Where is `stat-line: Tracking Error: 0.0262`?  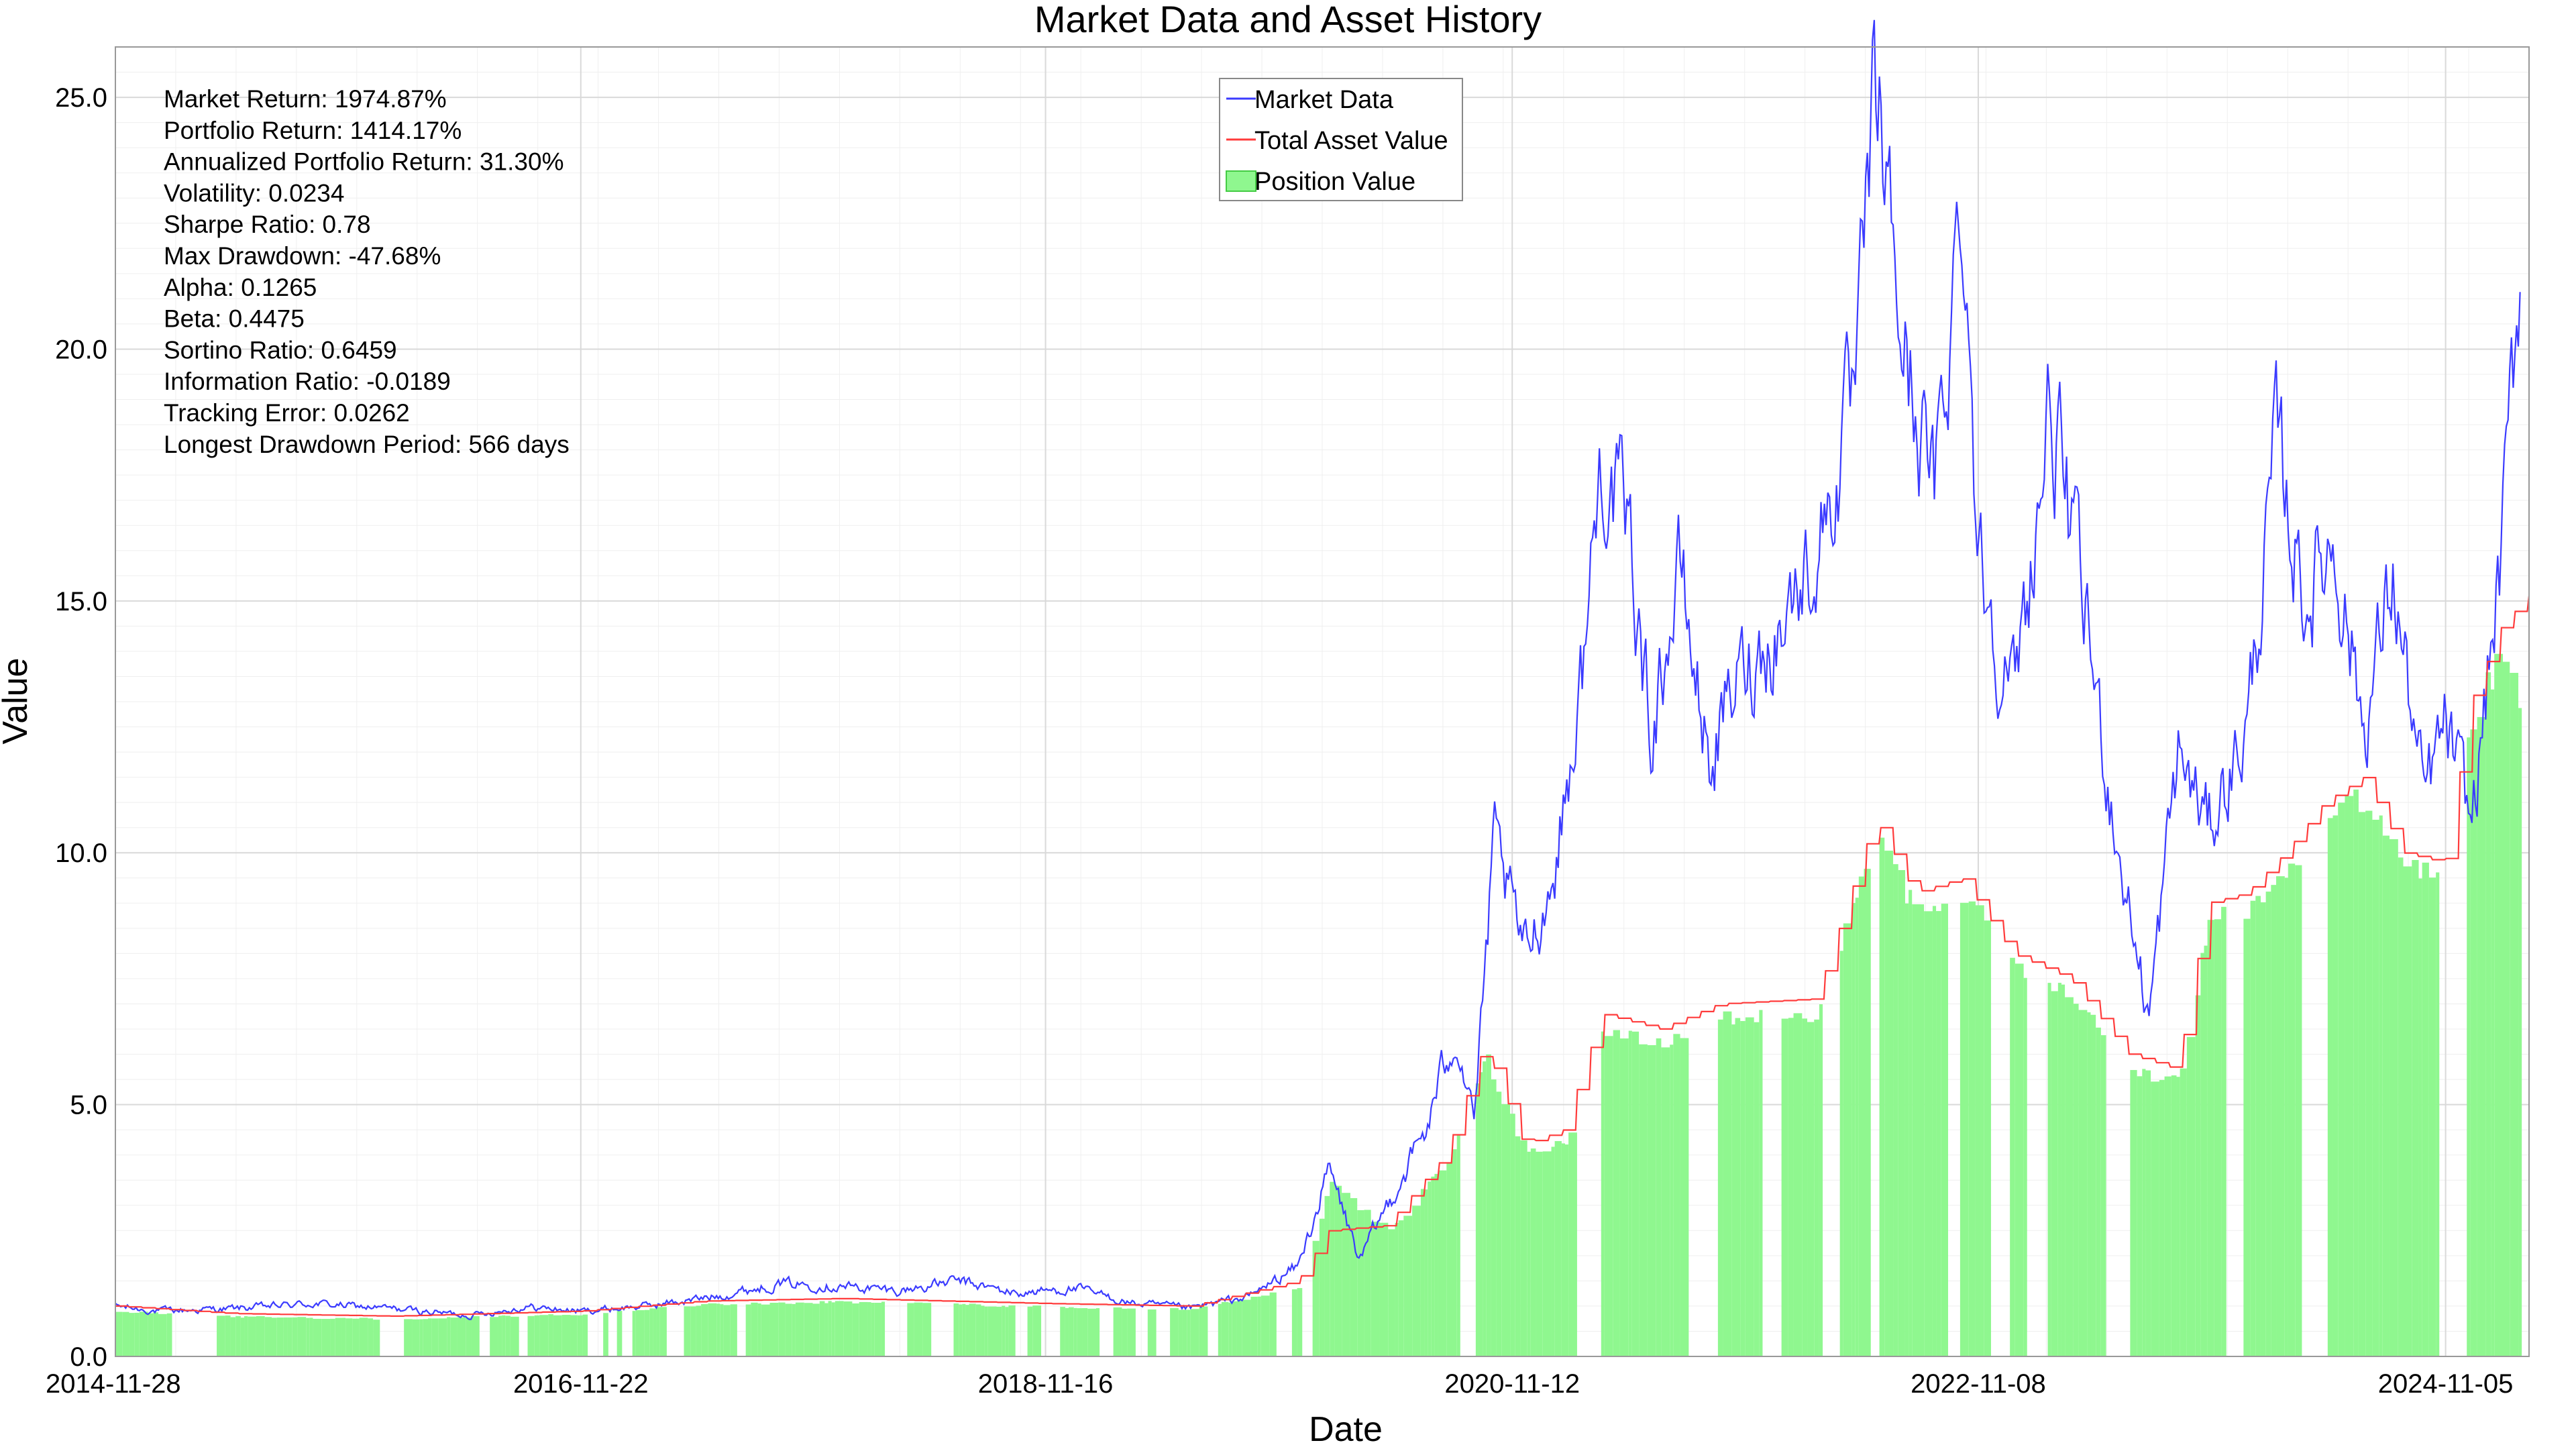 stat-line: Tracking Error: 0.0262 is located at coordinates (287, 413).